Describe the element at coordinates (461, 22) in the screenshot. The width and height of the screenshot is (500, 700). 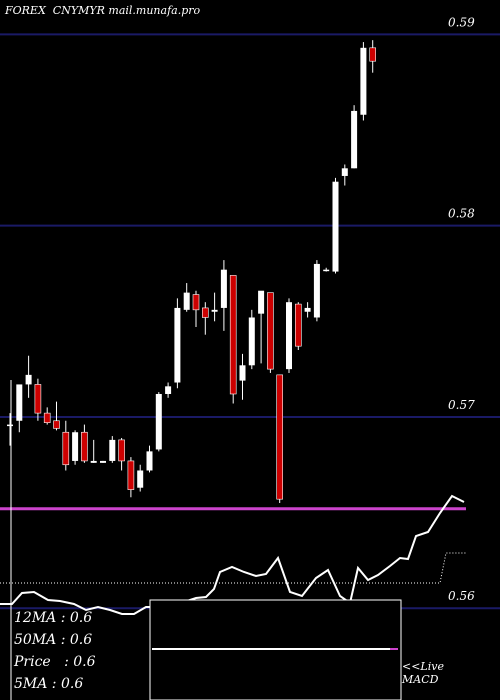
I see `tick-label: 0.59` at that location.